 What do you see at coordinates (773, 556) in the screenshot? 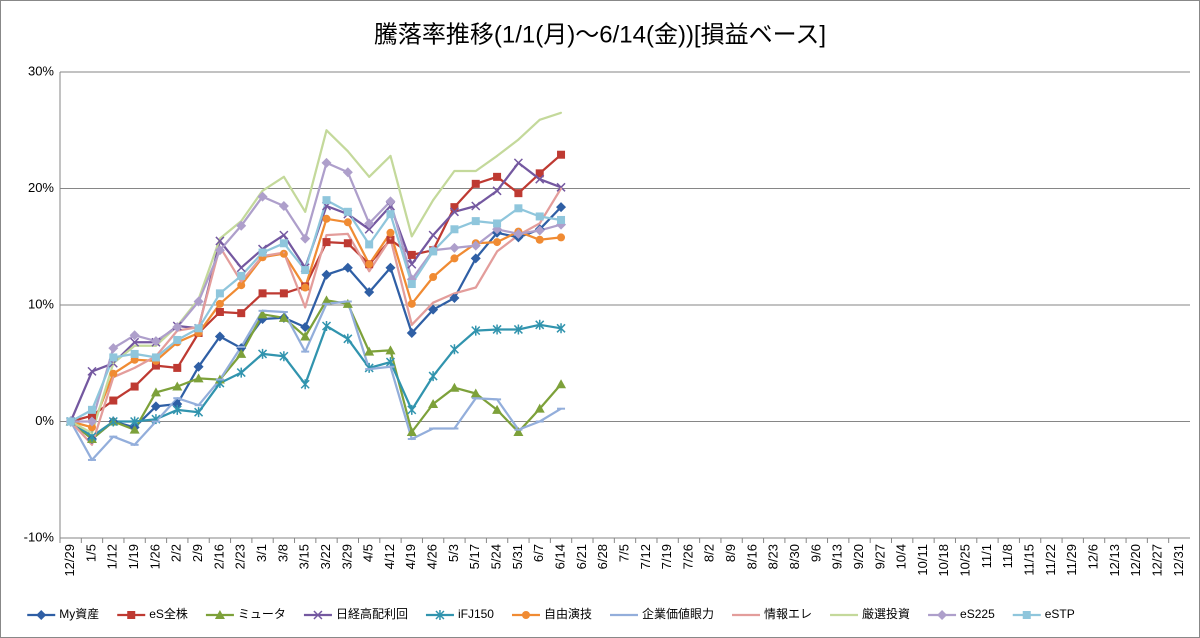
I see `x-tick-label: 8/23` at bounding box center [773, 556].